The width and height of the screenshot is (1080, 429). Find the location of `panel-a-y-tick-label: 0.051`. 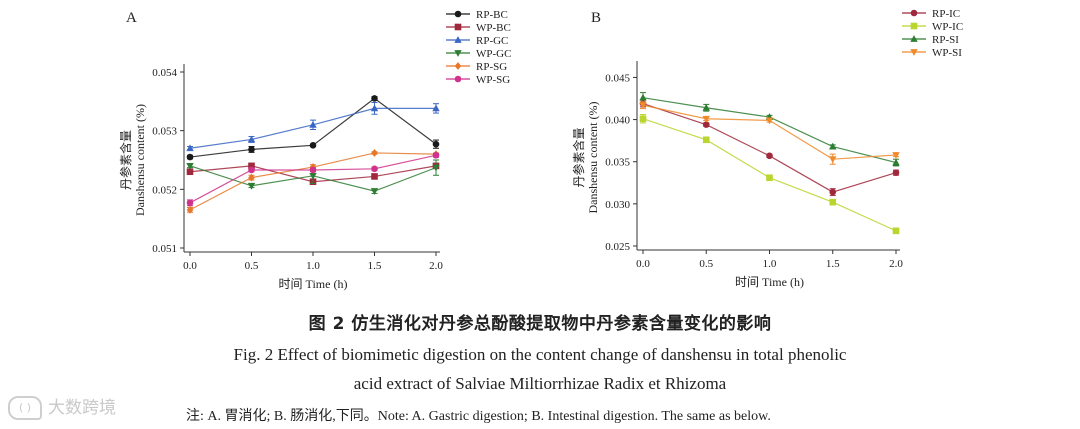

panel-a-y-tick-label: 0.051 is located at coordinates (164, 249).